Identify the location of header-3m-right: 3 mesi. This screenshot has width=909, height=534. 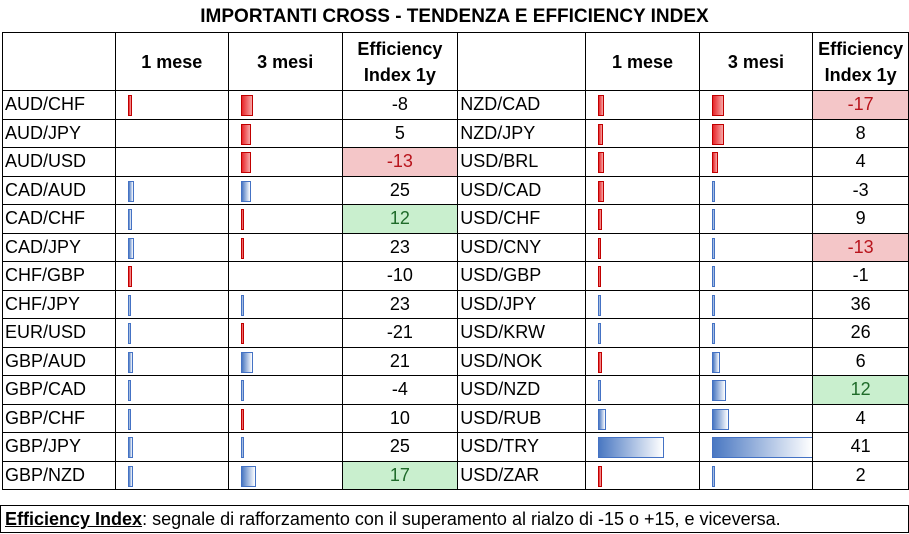
(756, 61).